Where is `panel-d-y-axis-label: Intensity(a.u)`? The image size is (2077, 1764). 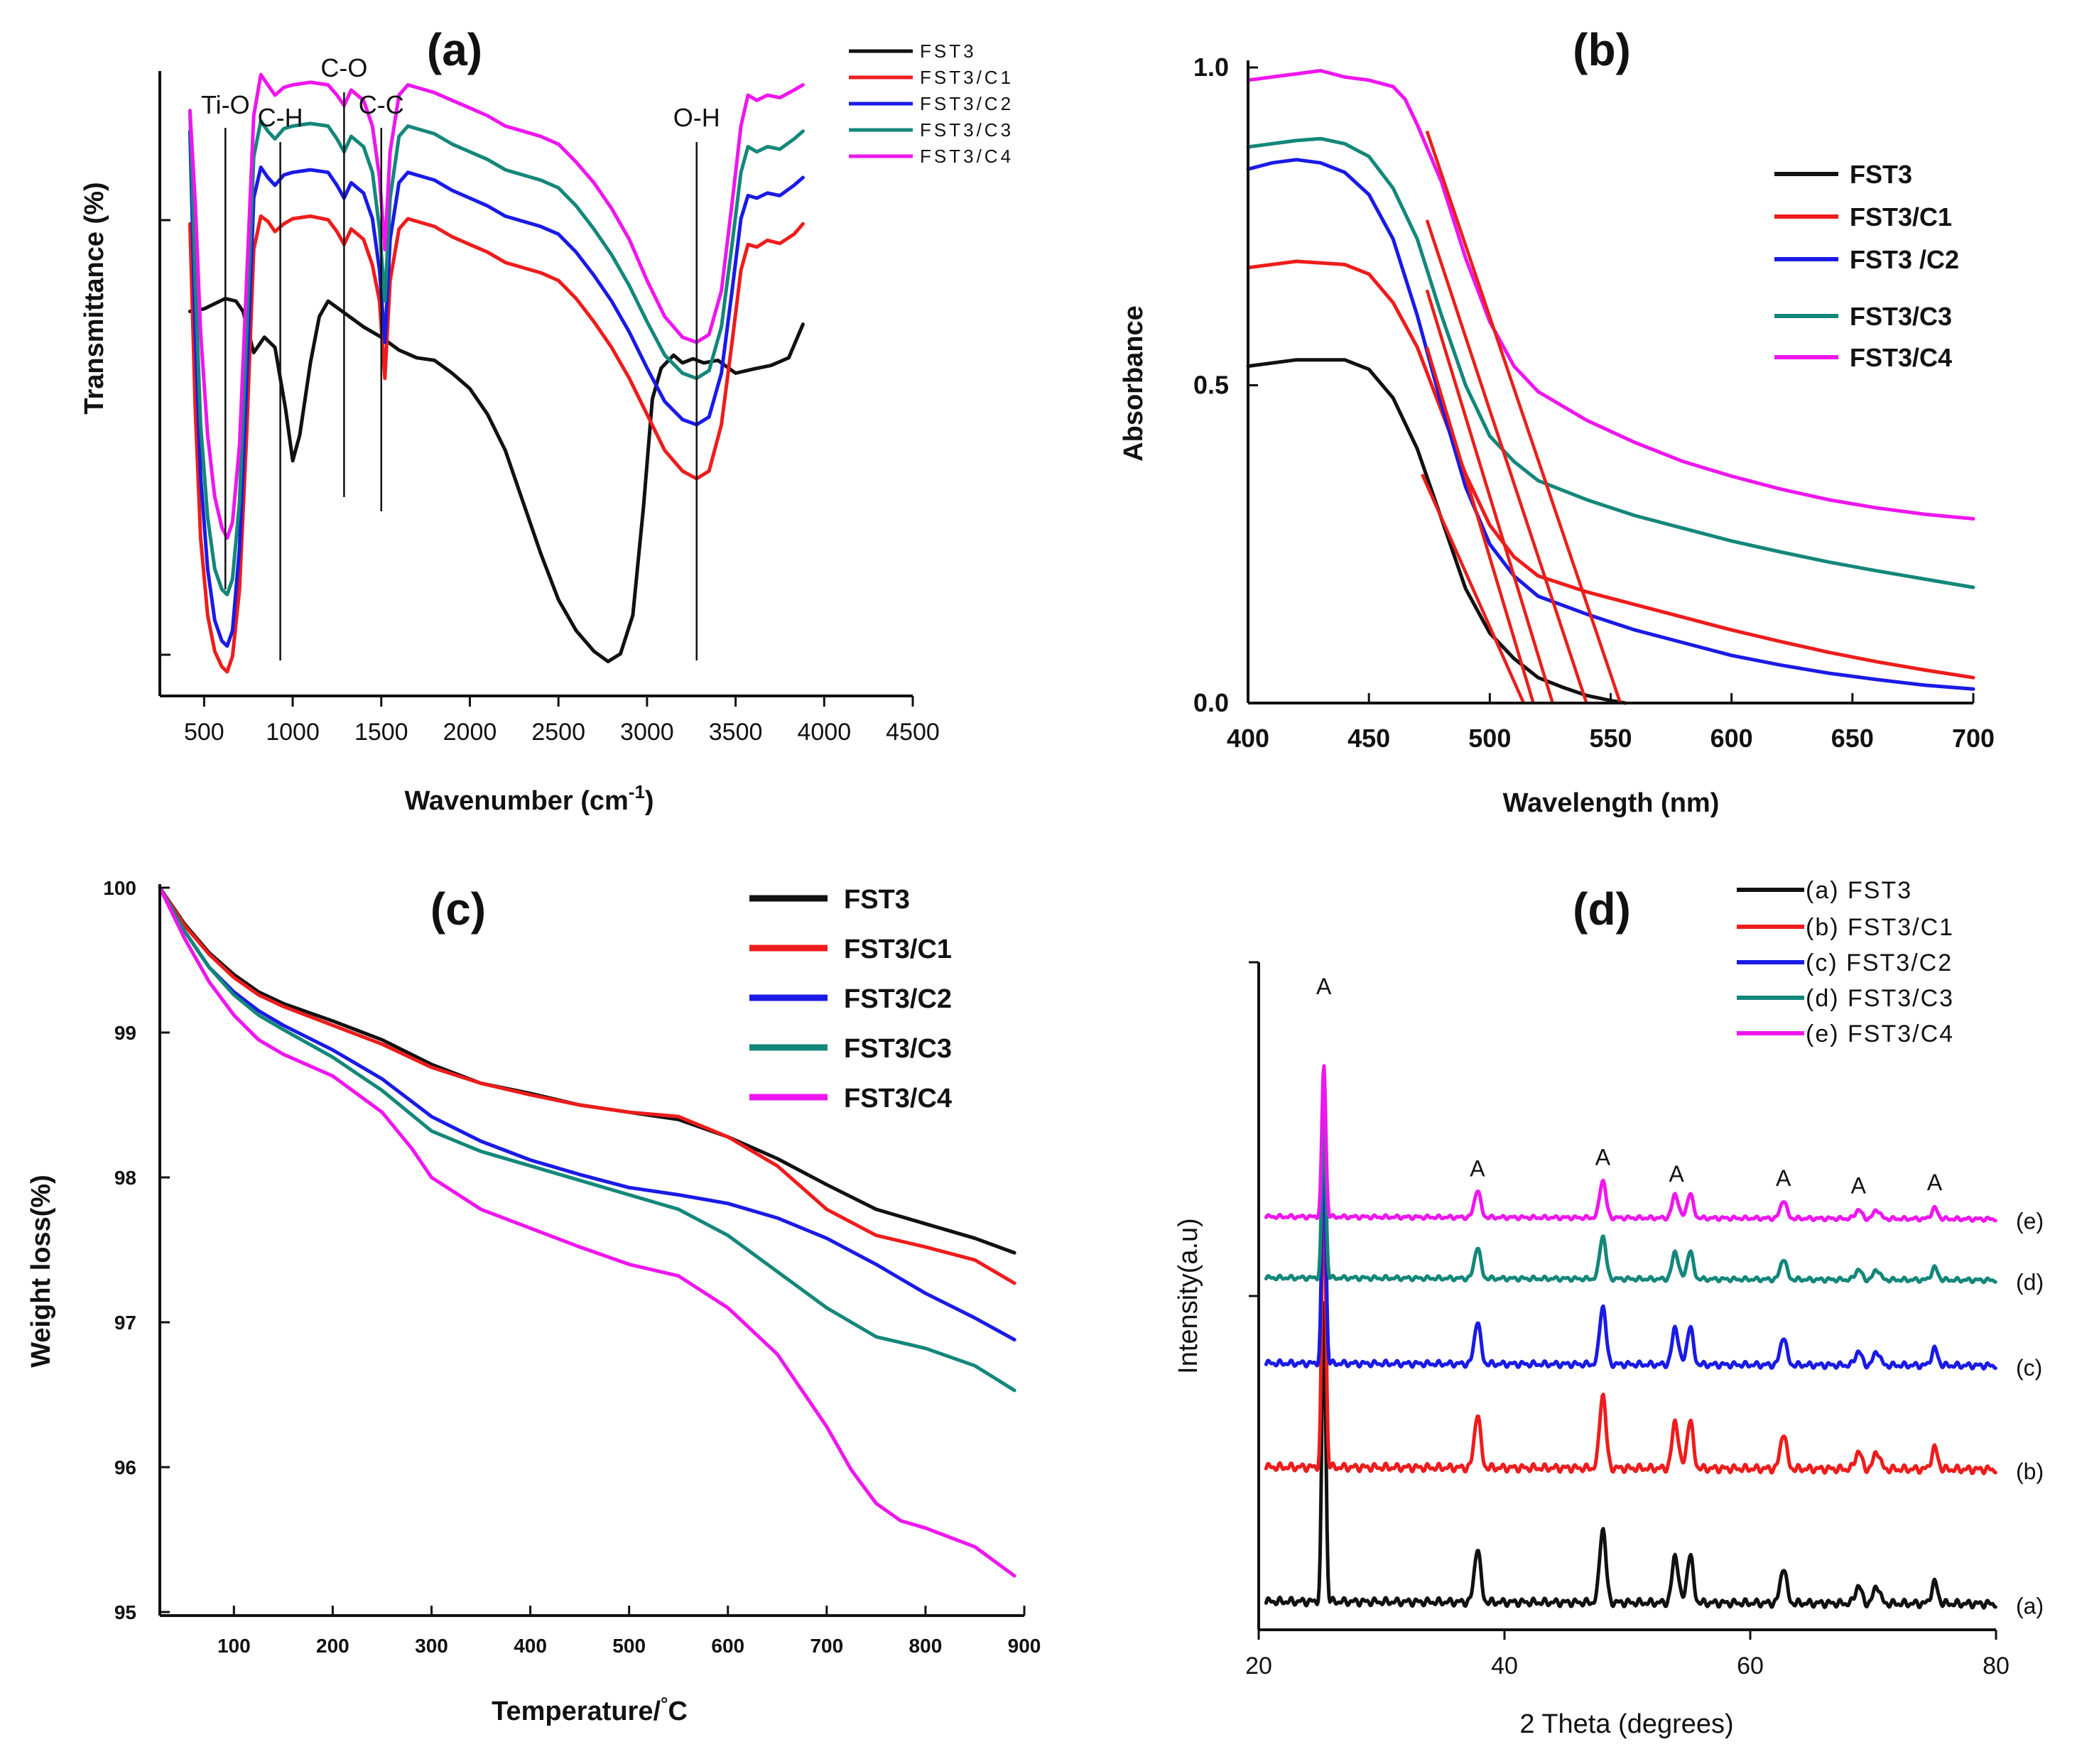 panel-d-y-axis-label: Intensity(a.u) is located at coordinates (1188, 1296).